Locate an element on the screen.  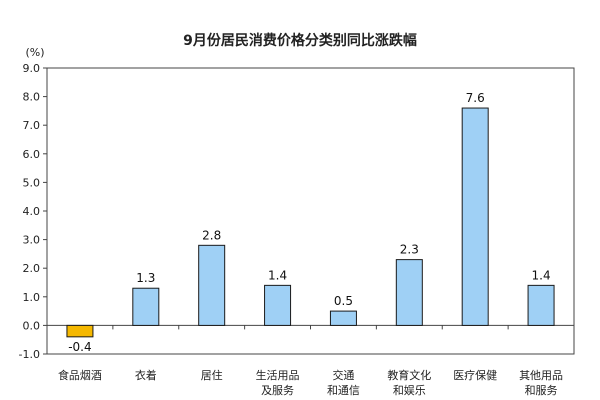
y-tick-label: 7.0 is located at coordinates (32, 125).